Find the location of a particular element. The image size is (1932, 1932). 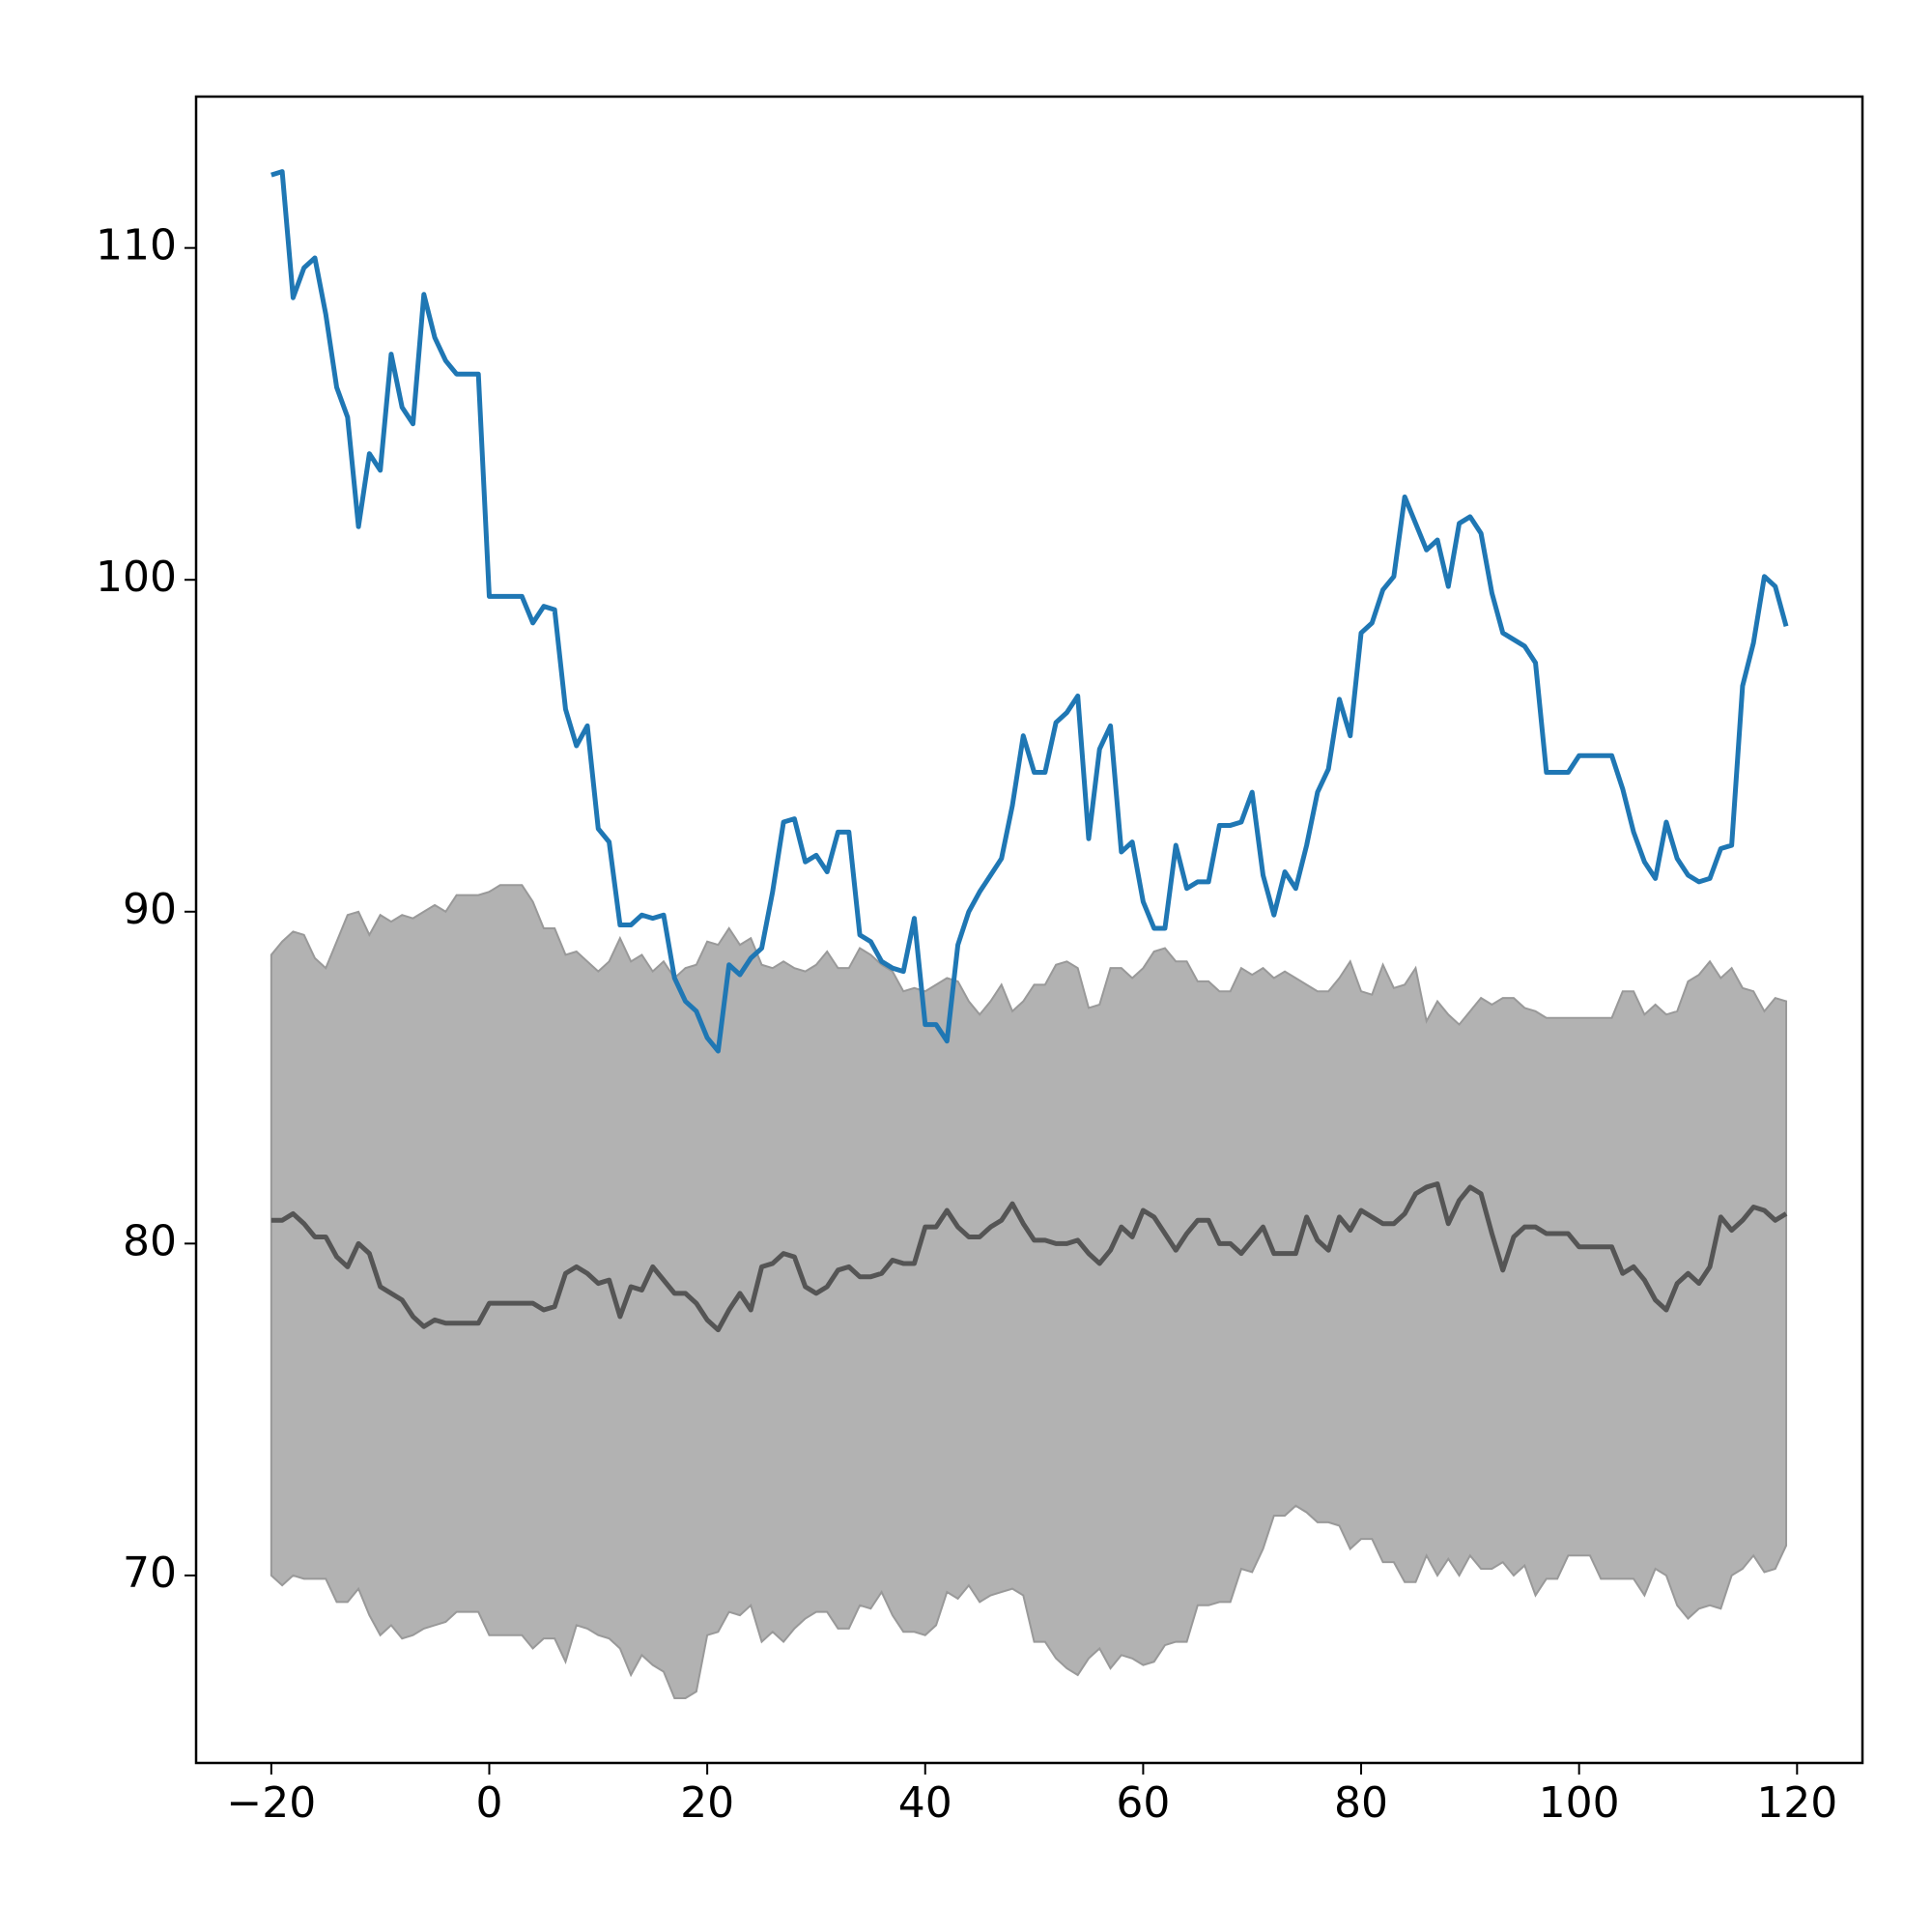

y-tick-label: 70 is located at coordinates (150, 1573).